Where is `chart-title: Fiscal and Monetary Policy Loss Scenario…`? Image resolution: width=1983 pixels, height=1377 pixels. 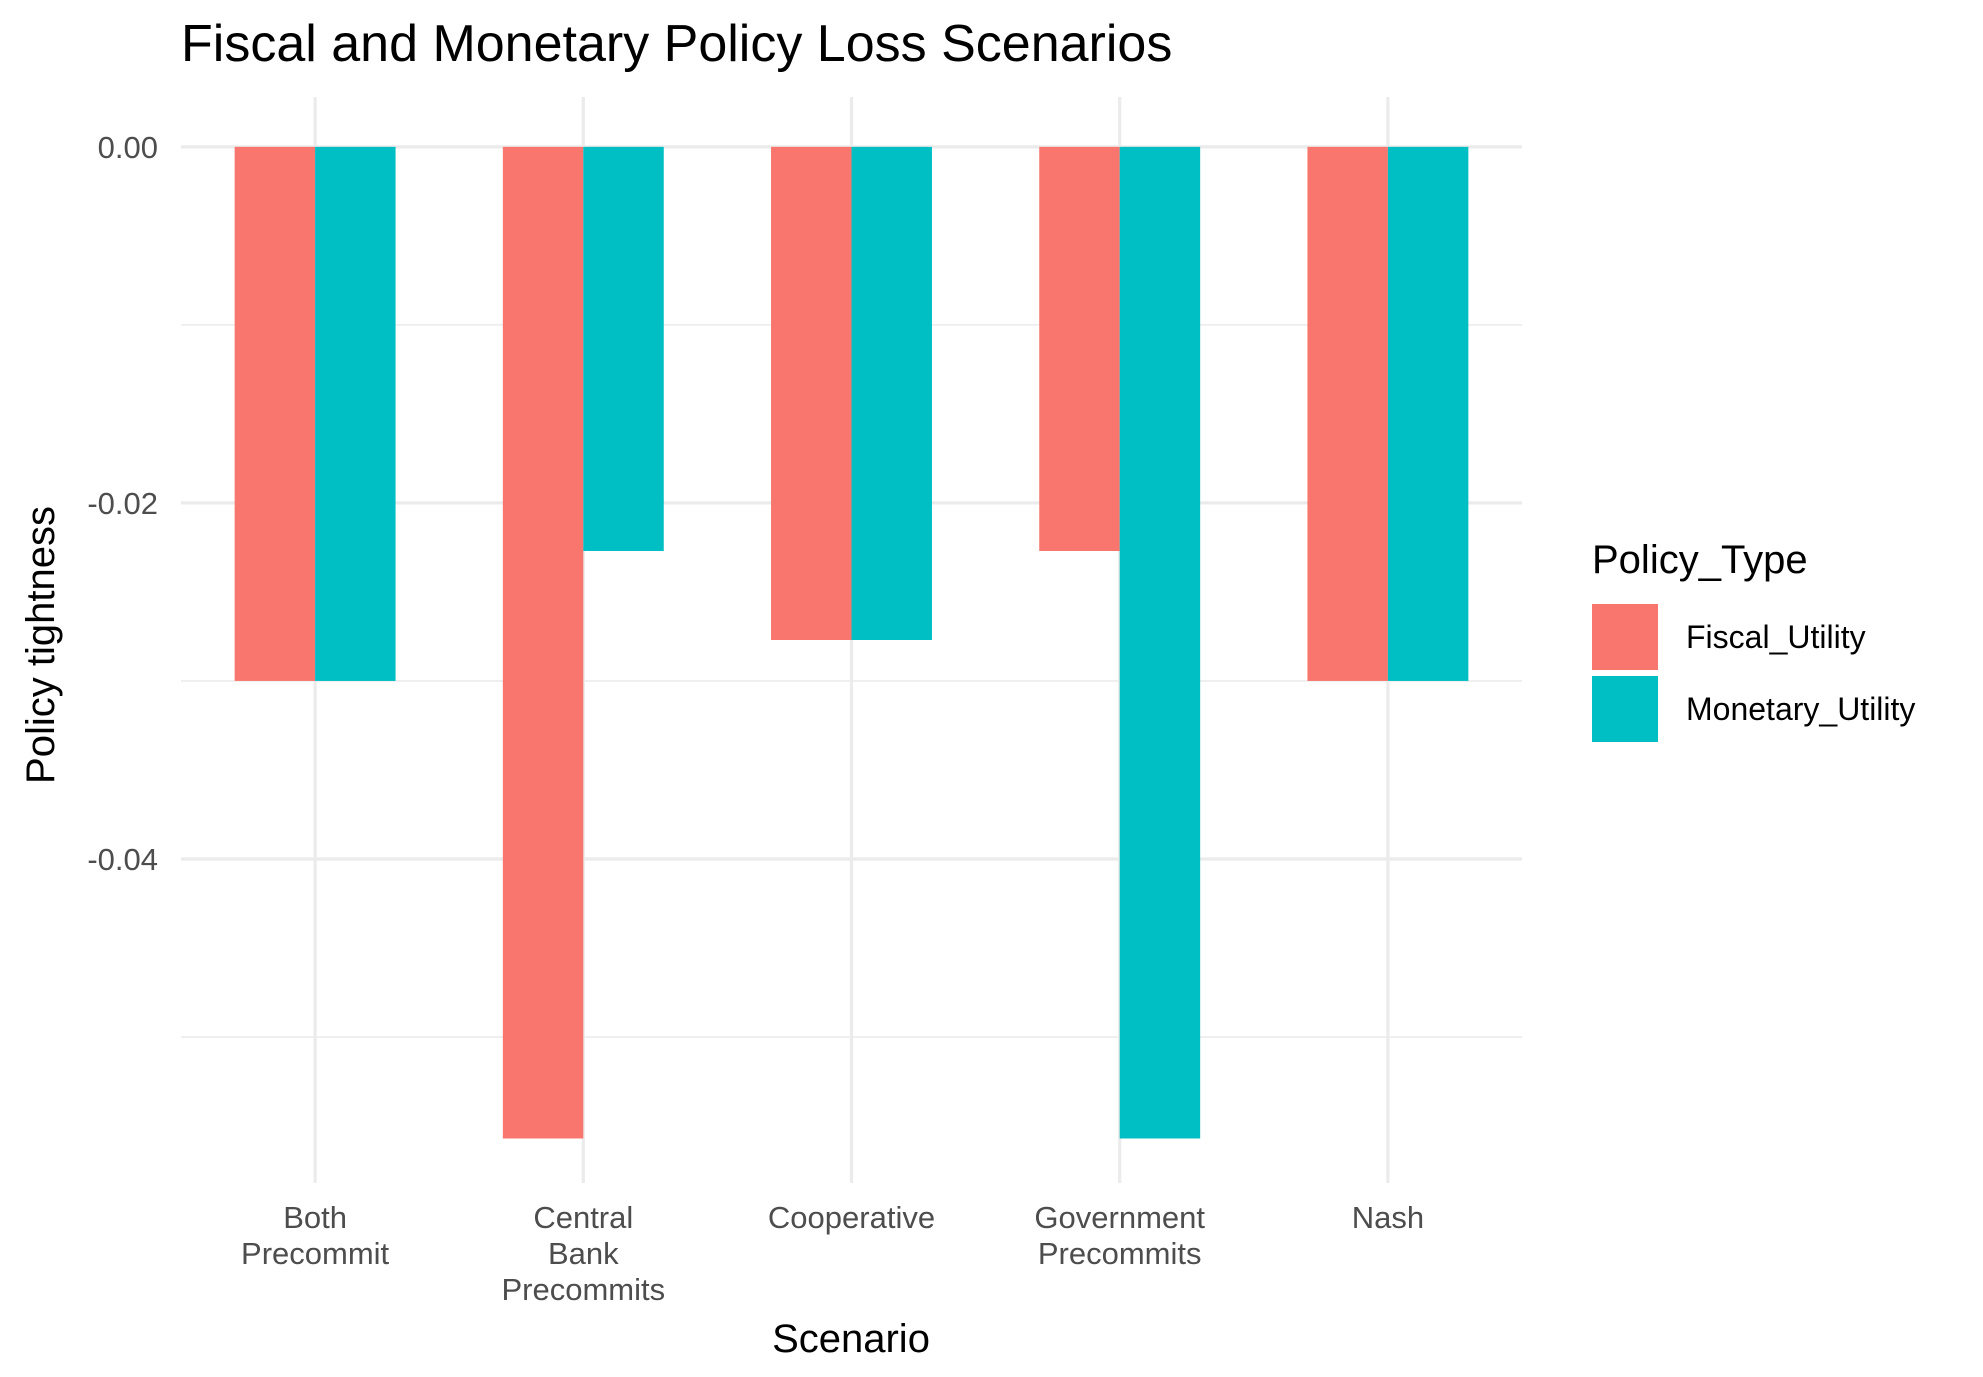
chart-title: Fiscal and Monetary Policy Loss Scenario… is located at coordinates (676, 44).